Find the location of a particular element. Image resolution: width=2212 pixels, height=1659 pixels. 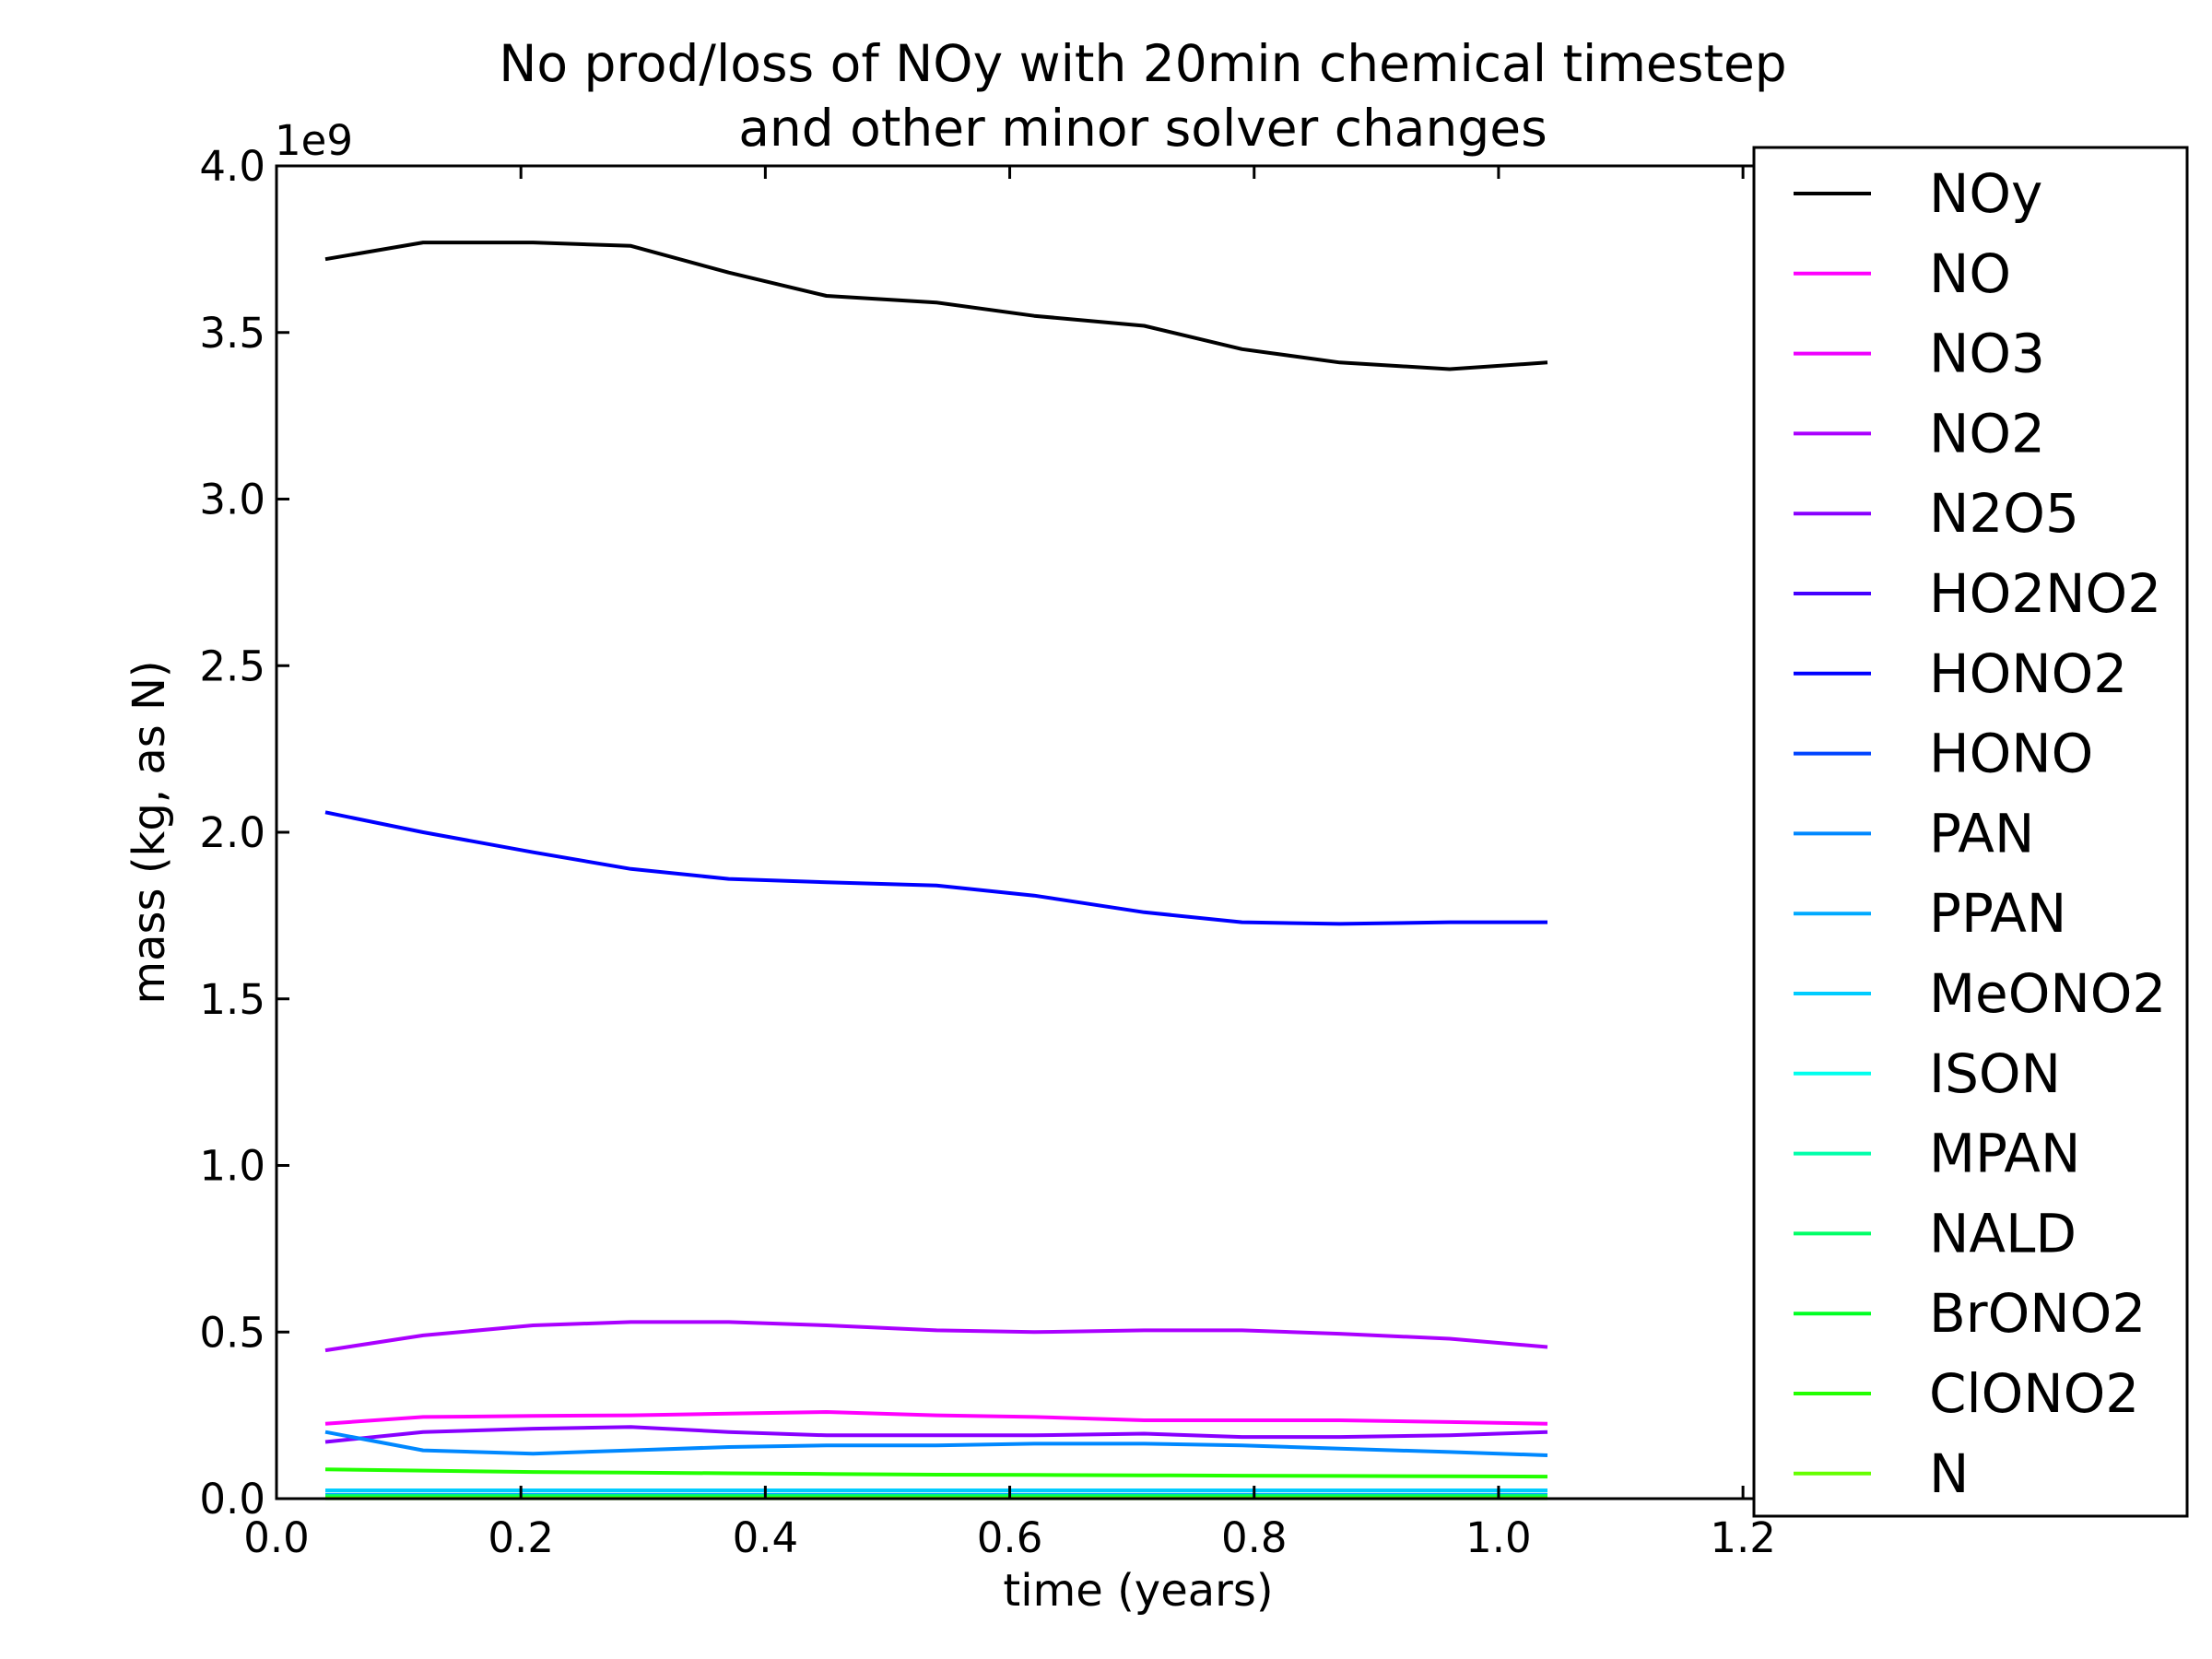

y-axis-label: mass (kg, as N) is located at coordinates (149, 832).